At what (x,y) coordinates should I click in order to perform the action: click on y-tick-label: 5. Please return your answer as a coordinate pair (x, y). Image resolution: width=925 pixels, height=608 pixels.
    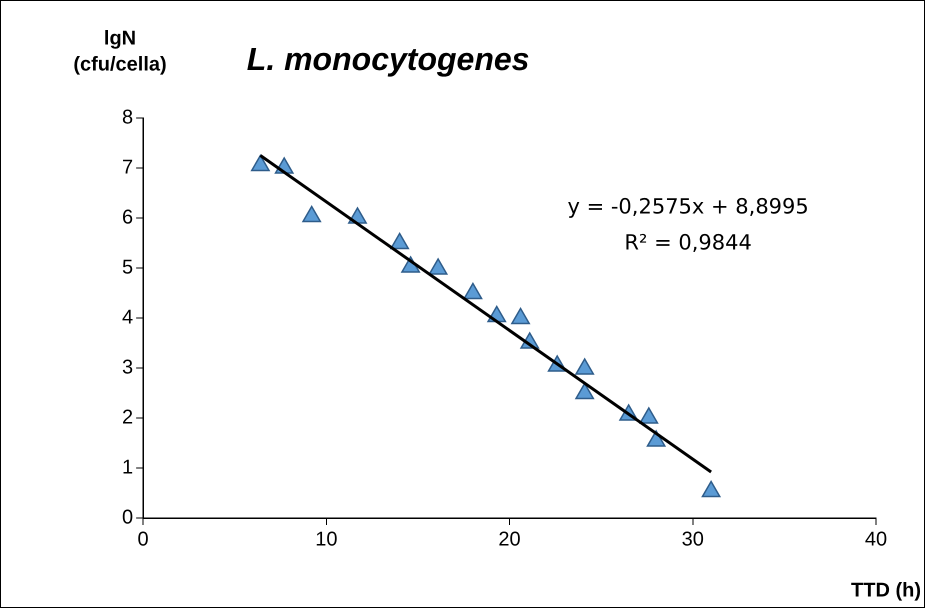
    Looking at the image, I should click on (128, 267).